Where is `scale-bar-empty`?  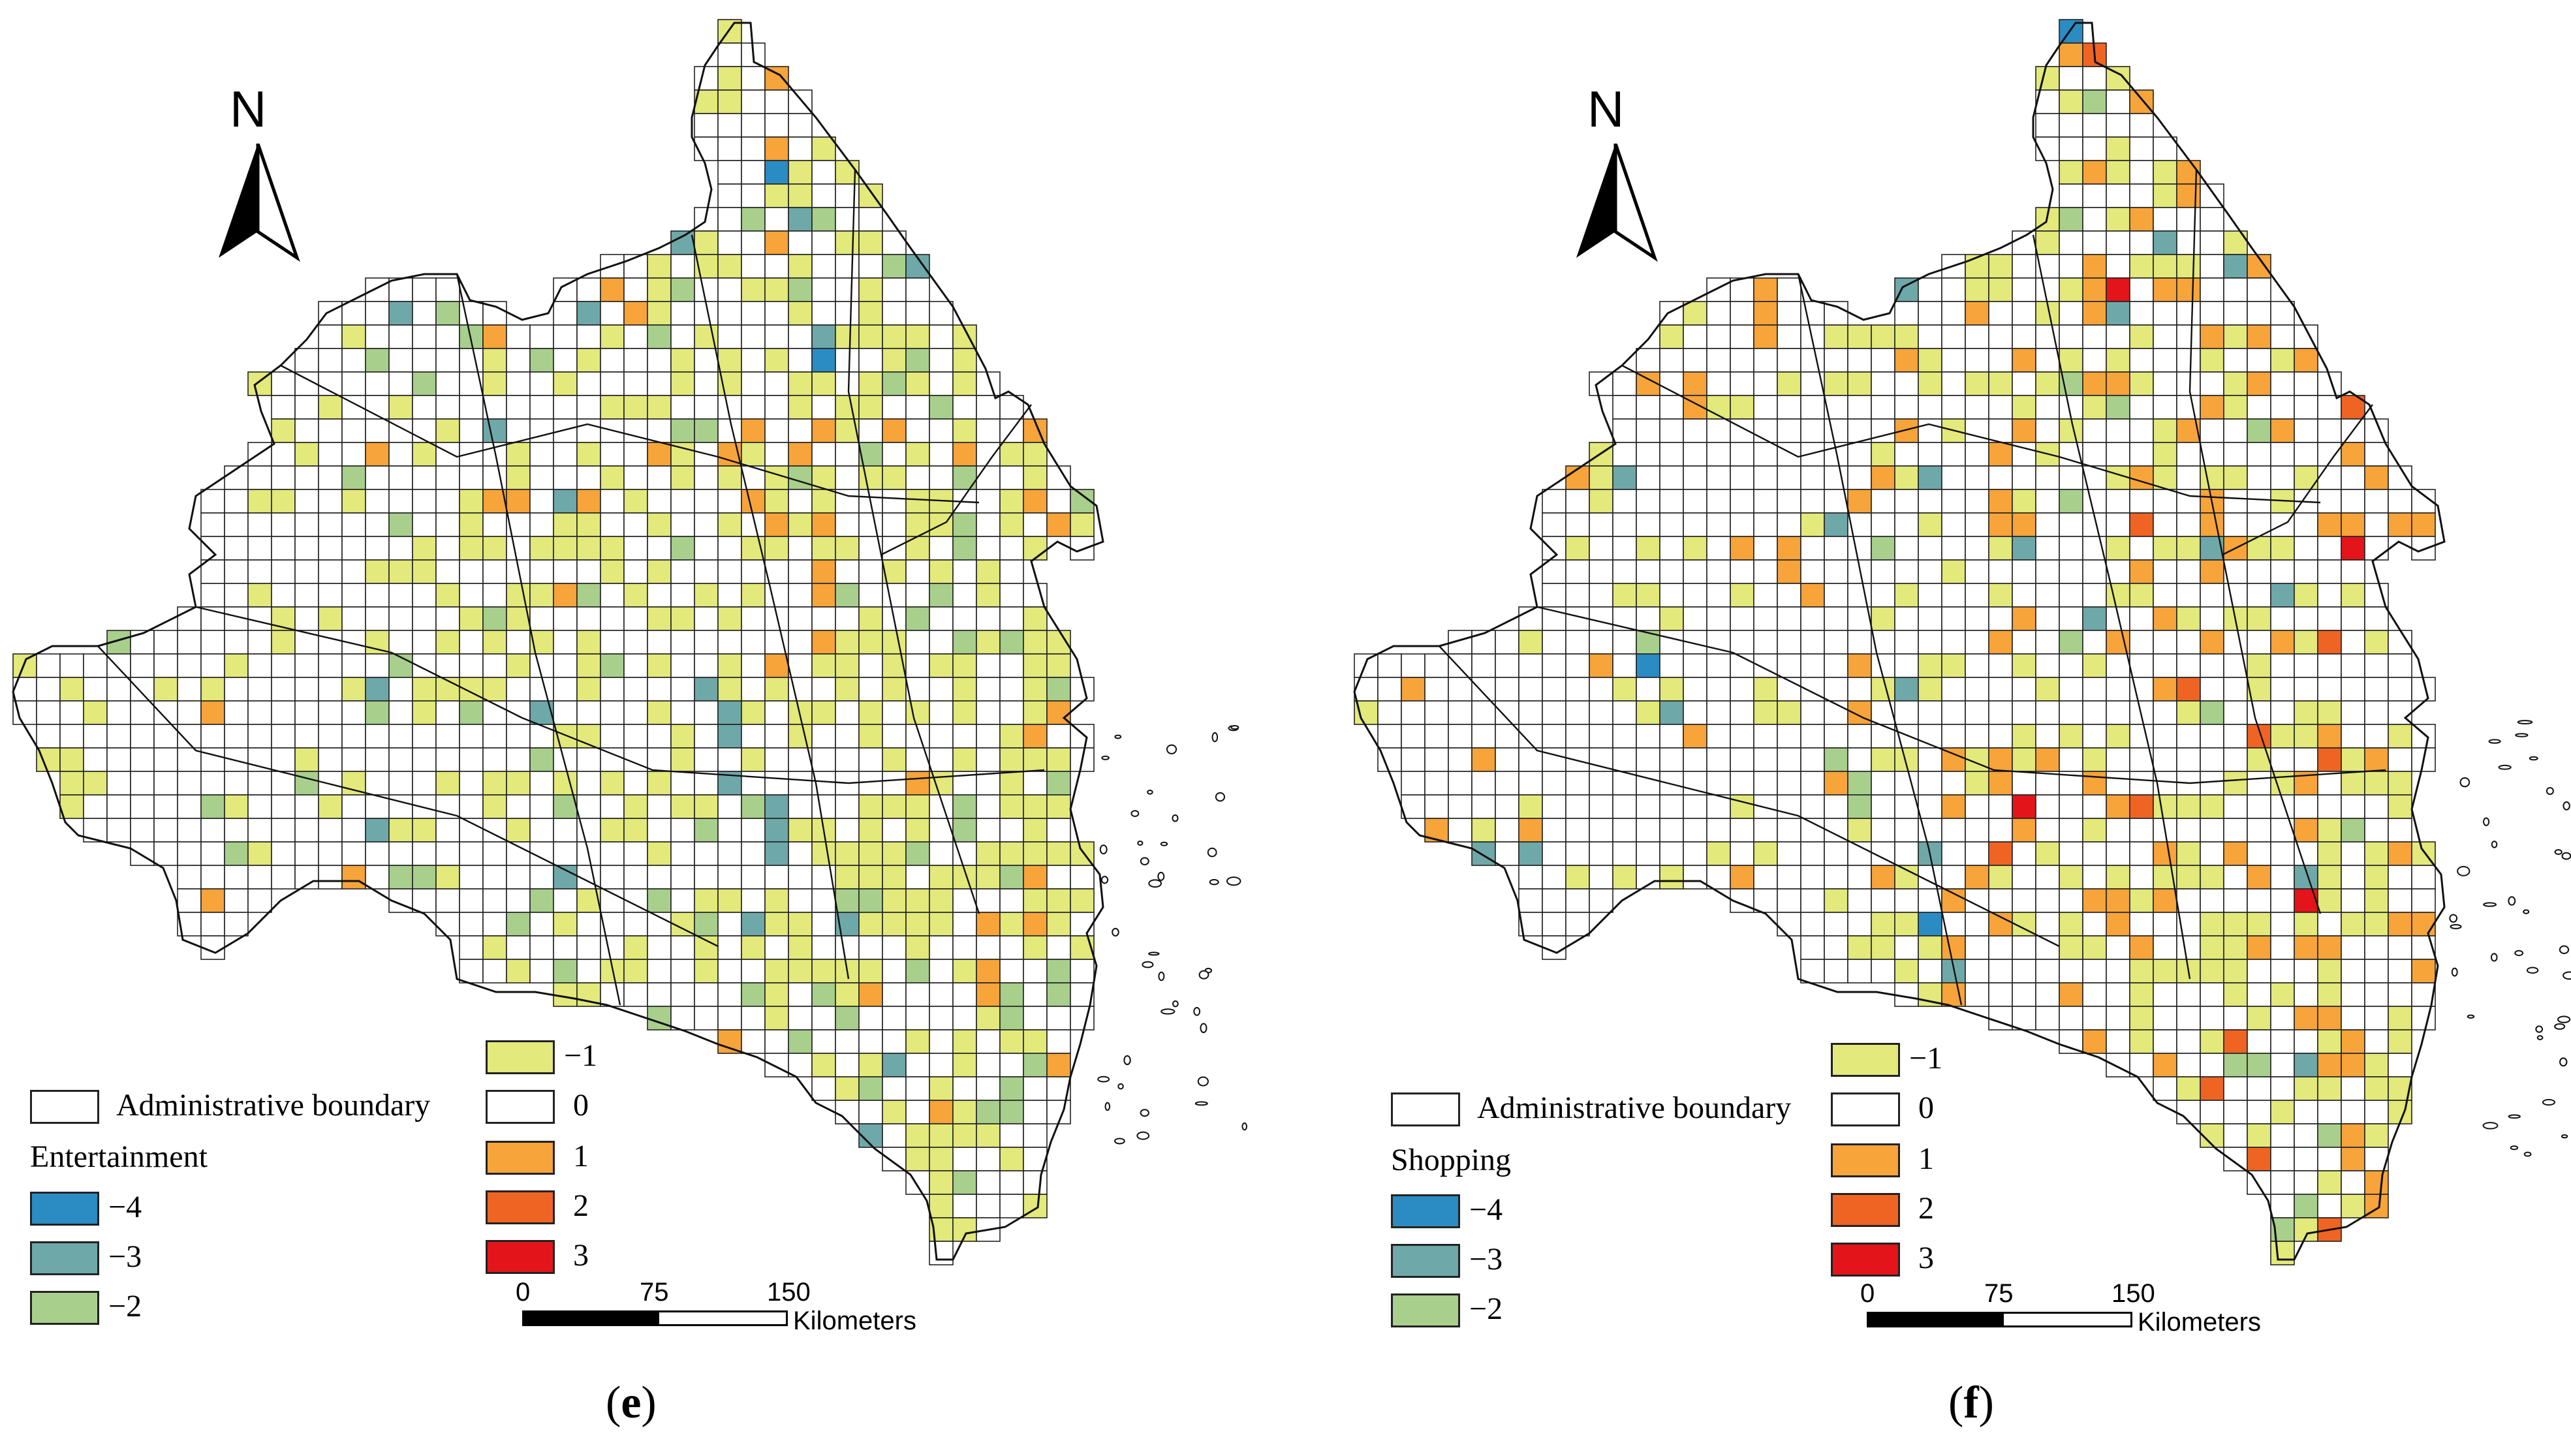
scale-bar-empty is located at coordinates (722, 1318).